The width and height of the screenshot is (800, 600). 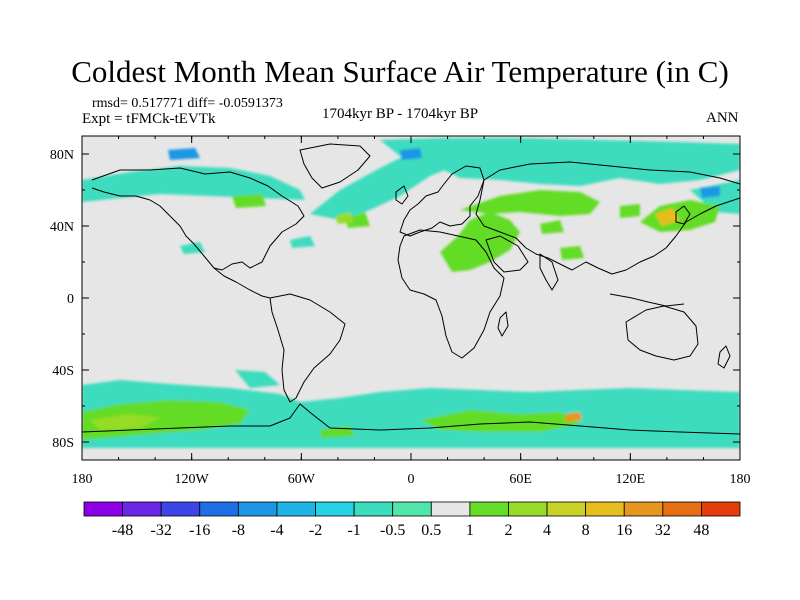 I want to click on coast-india, so click(x=549, y=272).